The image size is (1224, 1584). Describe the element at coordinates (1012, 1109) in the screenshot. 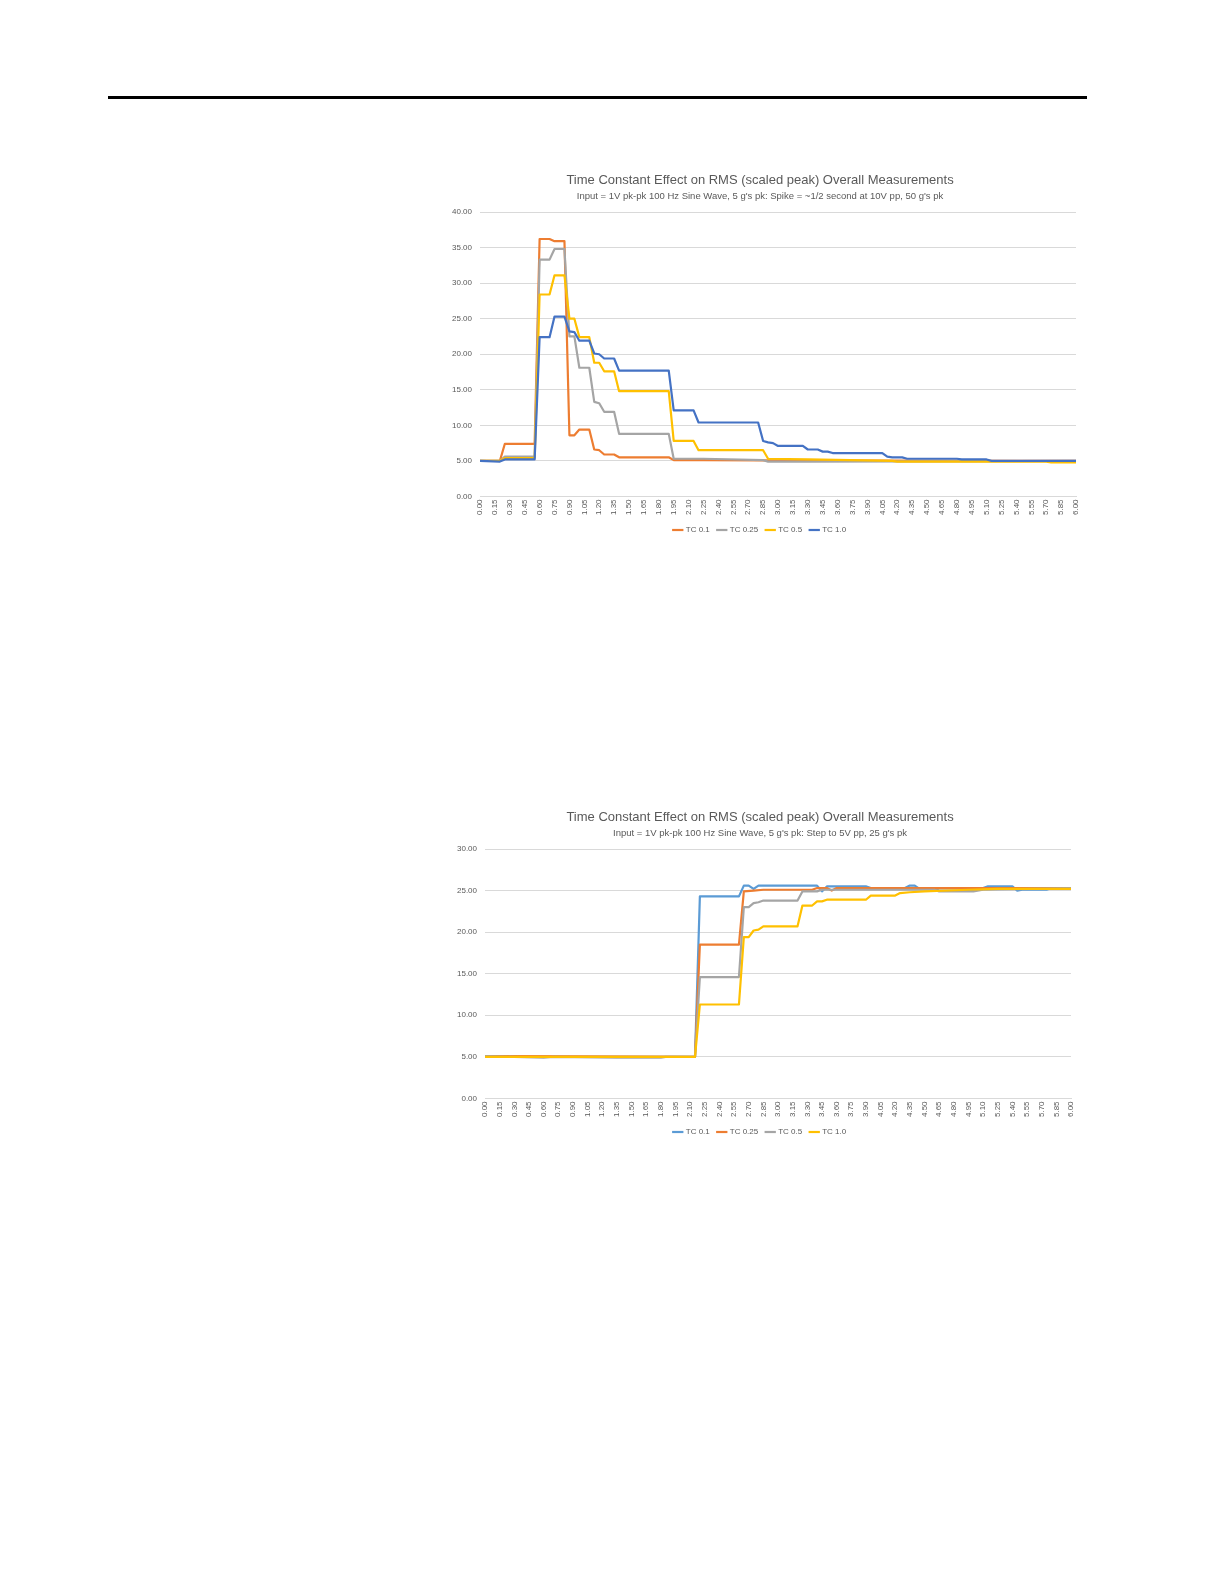

I see `x-tick-label: 5.40` at that location.